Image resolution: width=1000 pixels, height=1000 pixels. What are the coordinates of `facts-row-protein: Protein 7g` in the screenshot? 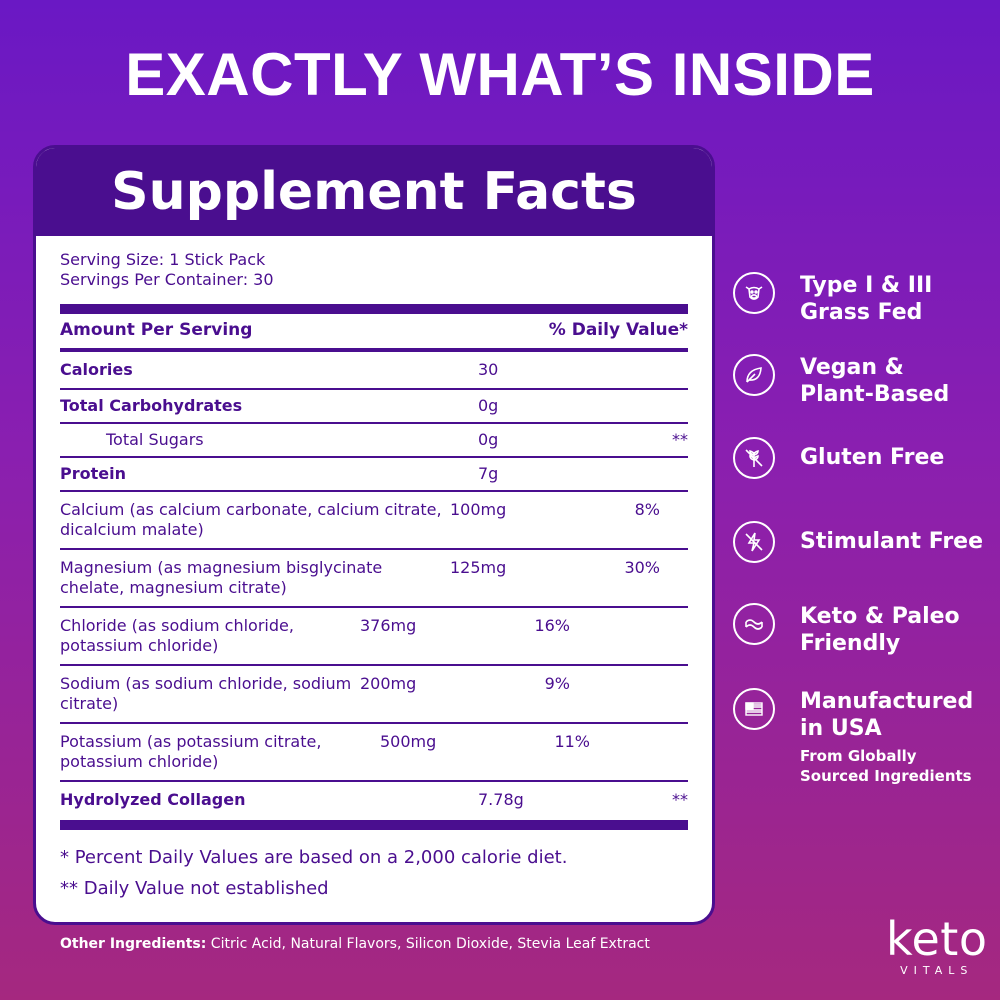 It's located at (374, 475).